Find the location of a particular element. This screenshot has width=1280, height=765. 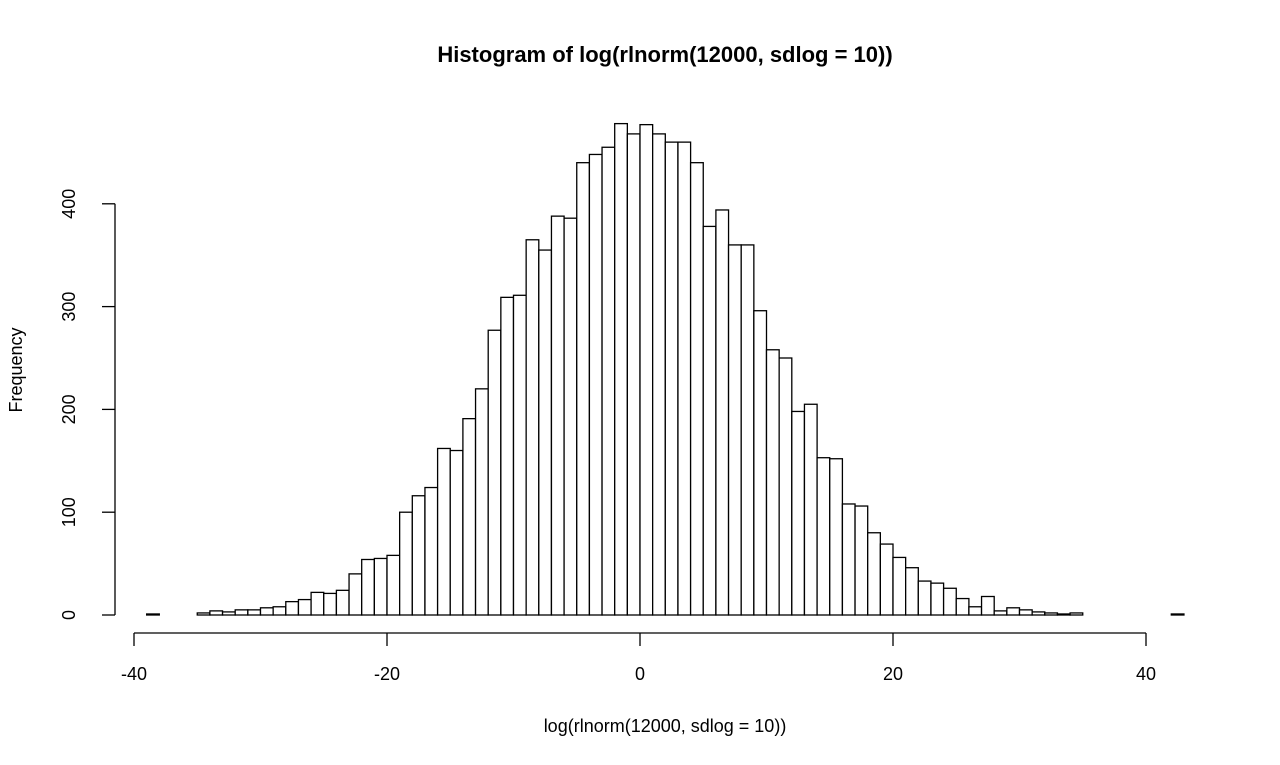

x-axis: -40 -20 0 20 40 is located at coordinates (638, 658).